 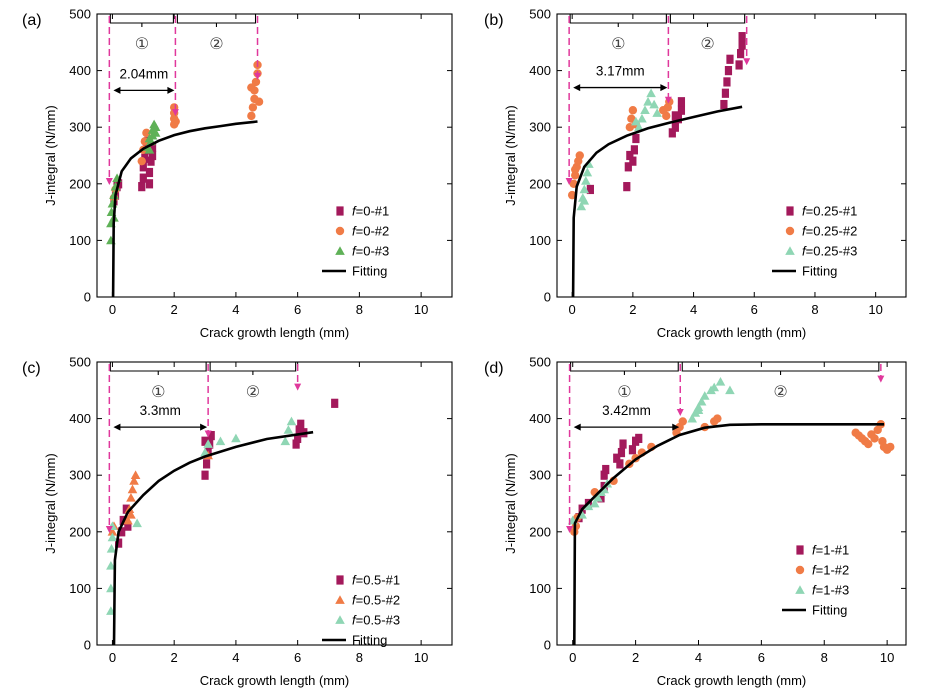 What do you see at coordinates (80, 70) in the screenshot?
I see `y-tick-label: 400` at bounding box center [80, 70].